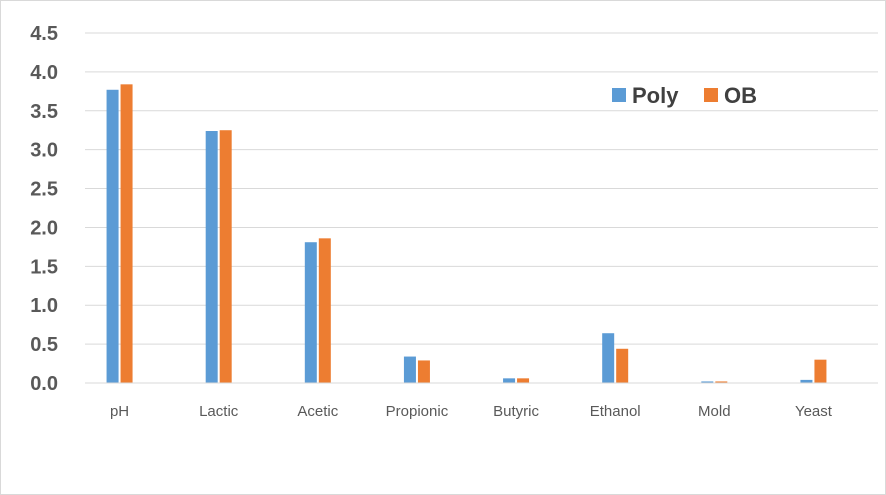  I want to click on y-tick-label: 4.5, so click(44, 34).